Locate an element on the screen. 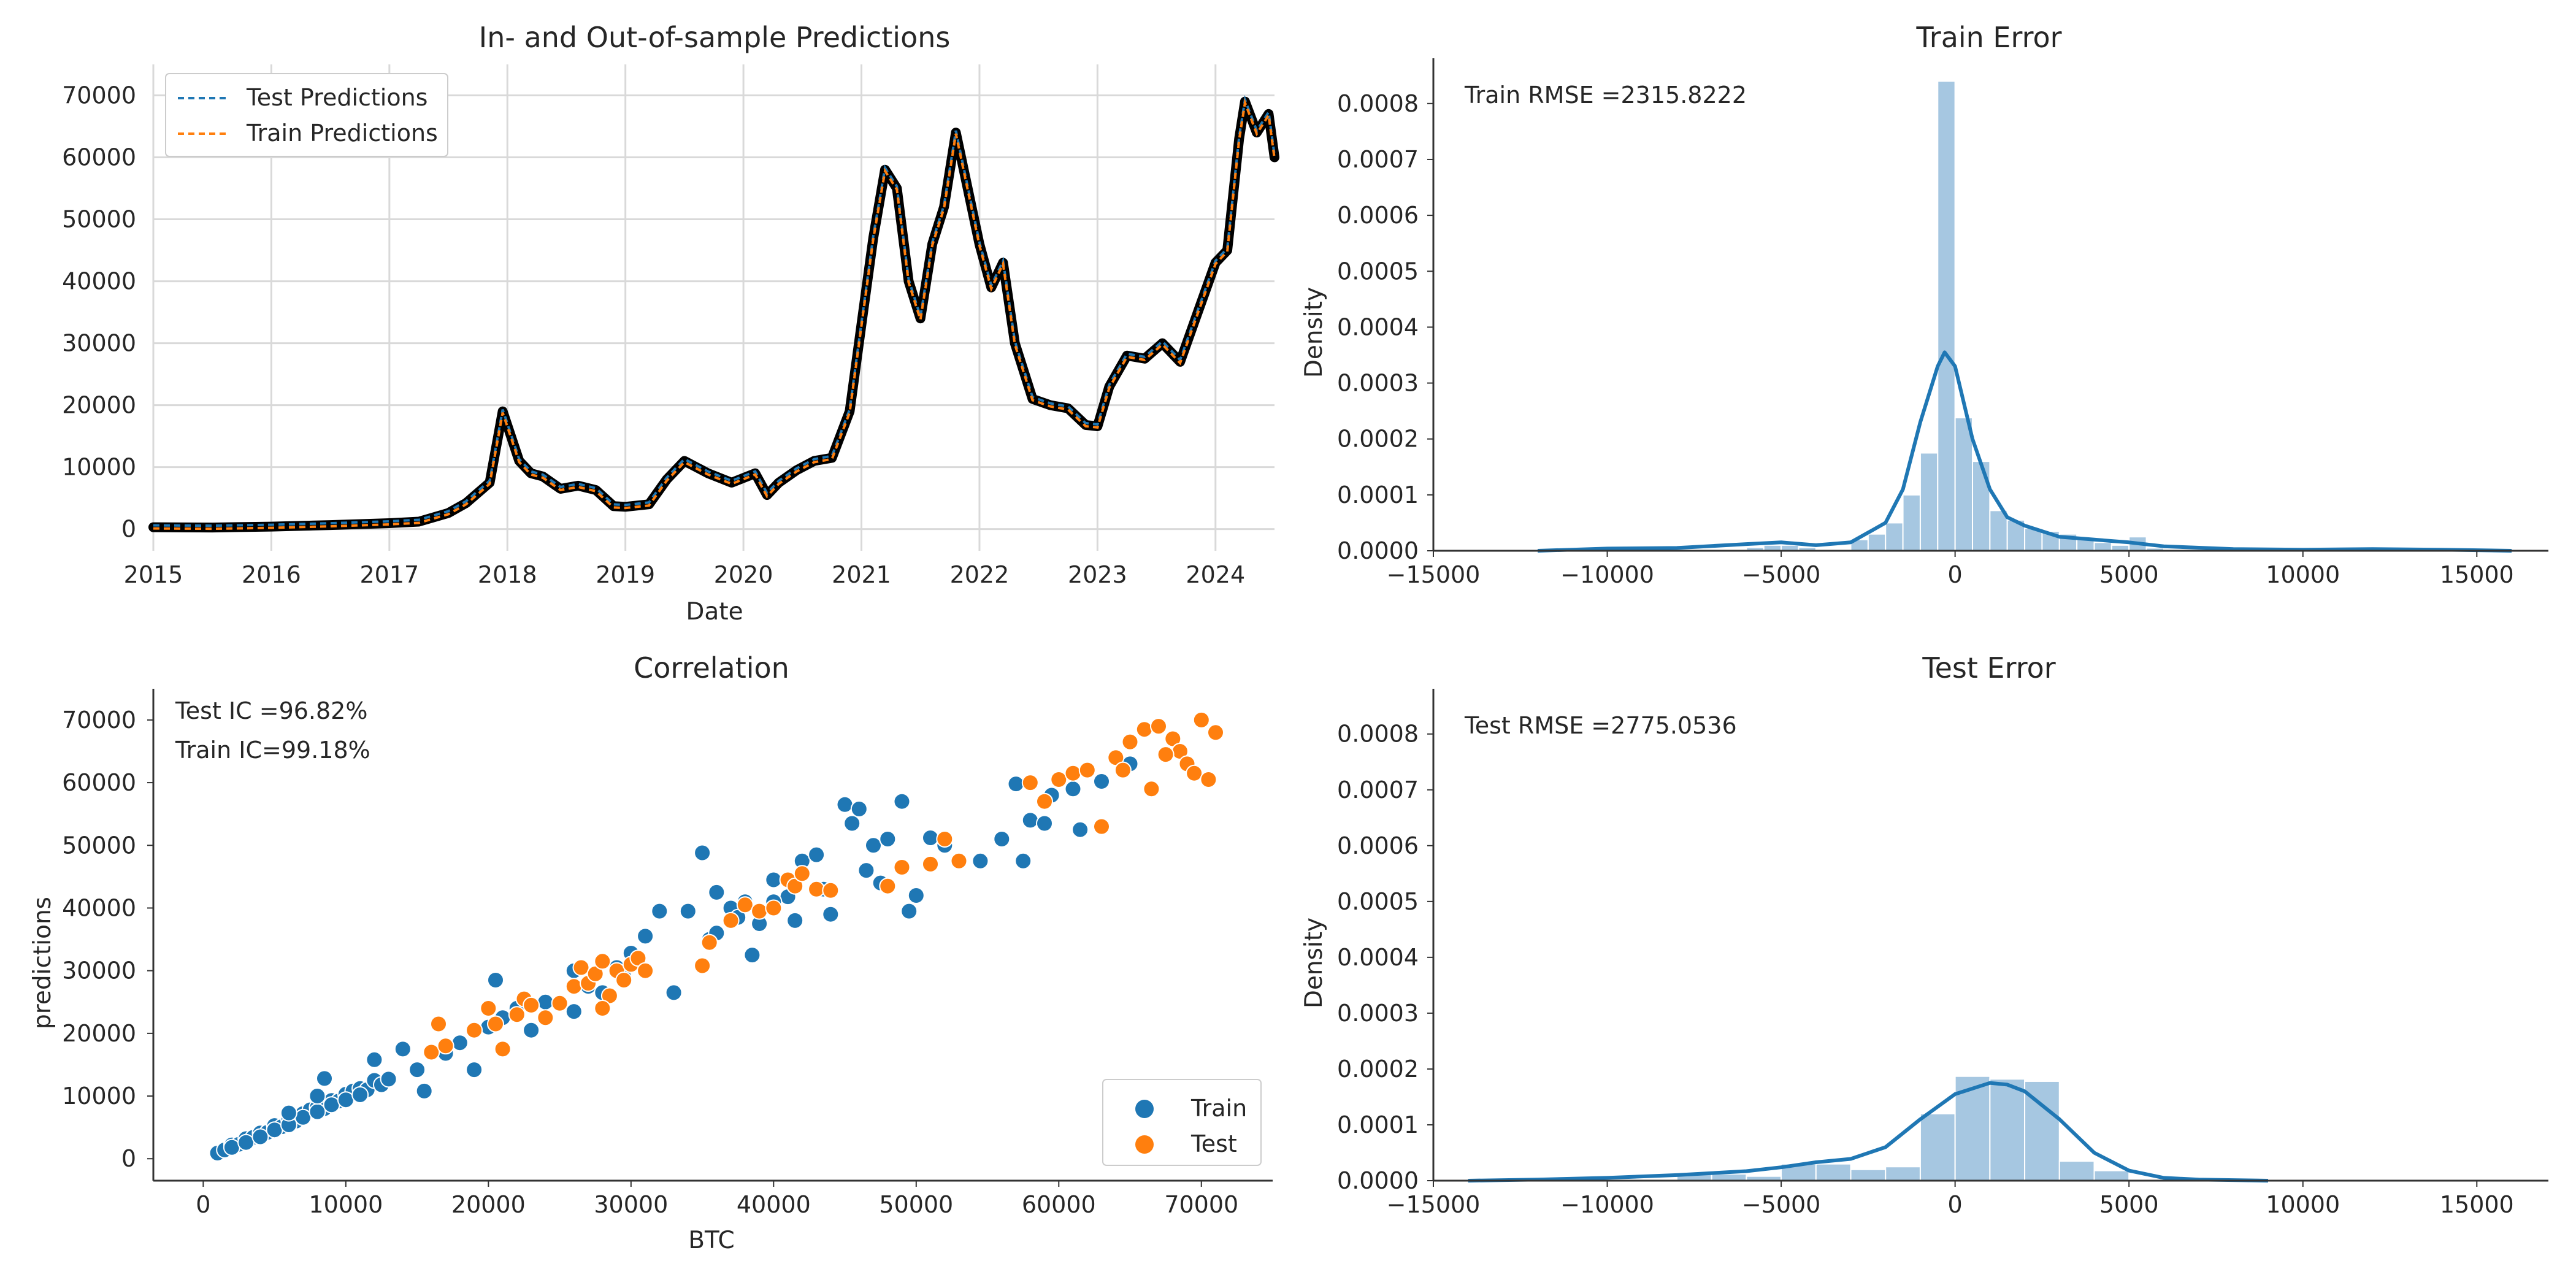 This screenshot has height=1288, width=2576. legend-test-predictions-label: Test Predictions is located at coordinates (336, 97).